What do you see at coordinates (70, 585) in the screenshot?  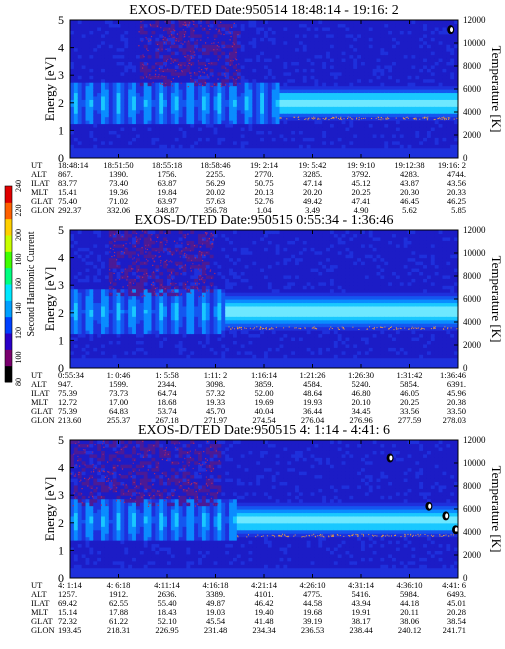 I see `ephemeris-cell: 4: 1:14` at bounding box center [70, 585].